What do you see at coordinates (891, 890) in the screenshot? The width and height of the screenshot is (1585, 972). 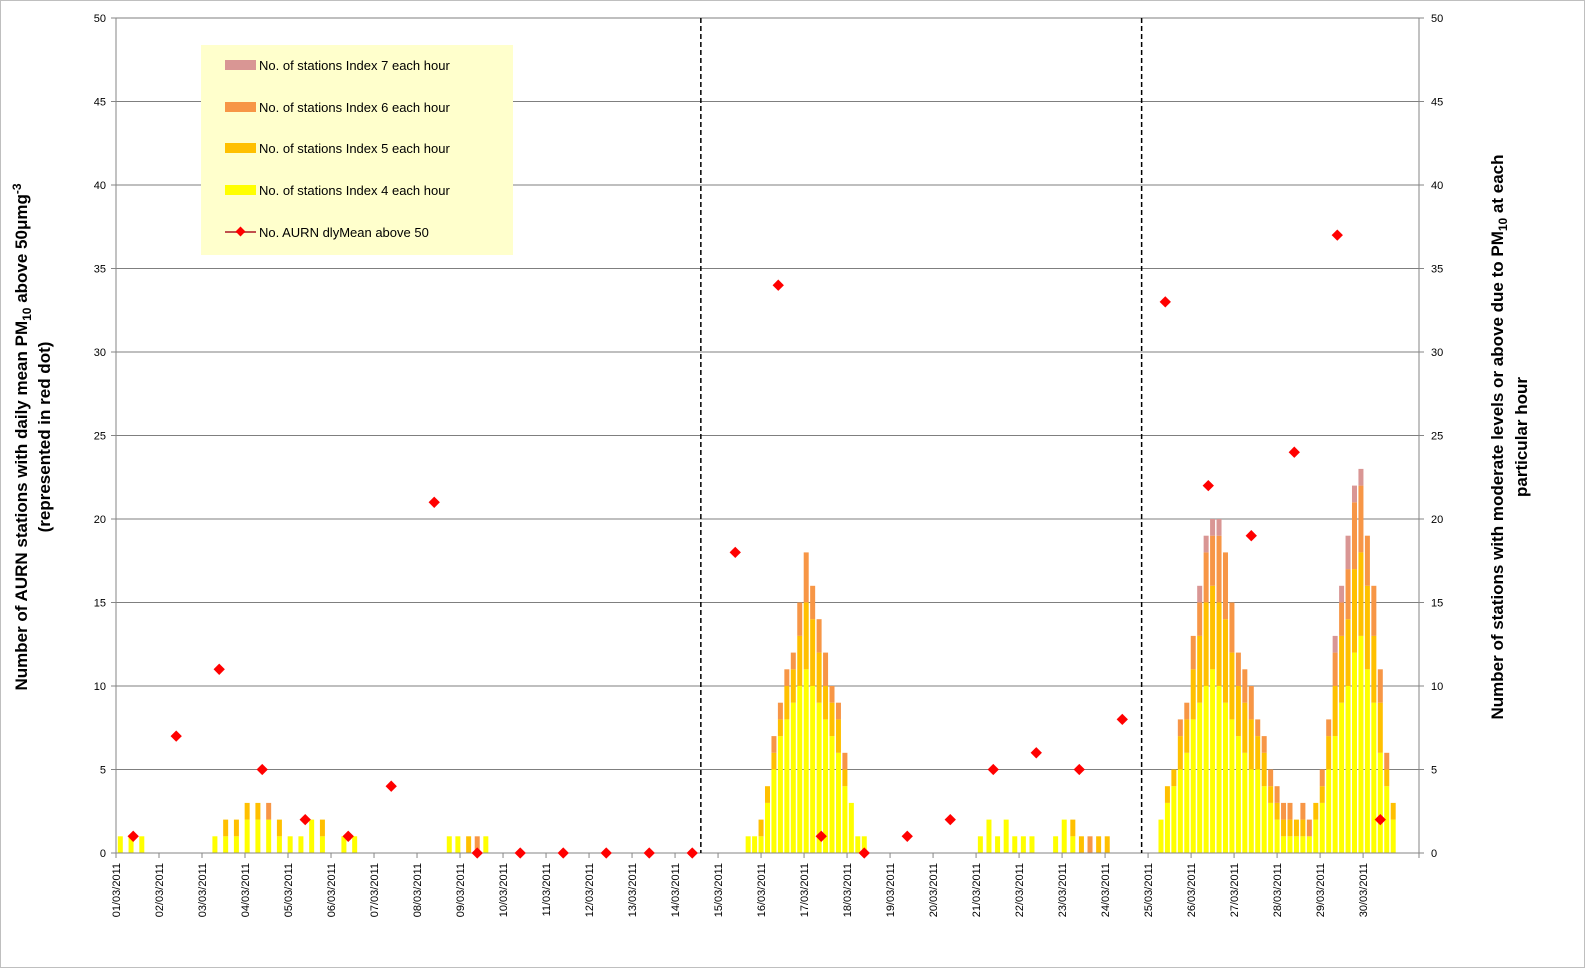 I see `x-tick-label: 19/03/2011` at bounding box center [891, 890].